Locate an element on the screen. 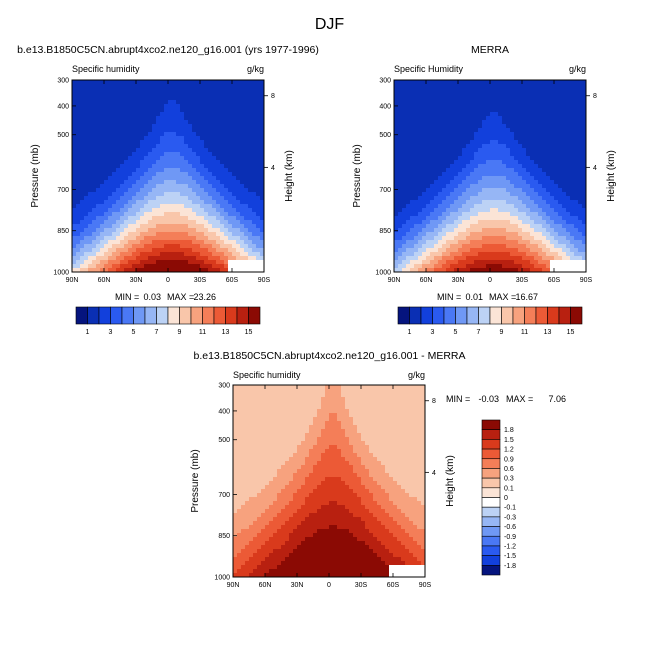  min-value: 0.03 is located at coordinates (152, 297).